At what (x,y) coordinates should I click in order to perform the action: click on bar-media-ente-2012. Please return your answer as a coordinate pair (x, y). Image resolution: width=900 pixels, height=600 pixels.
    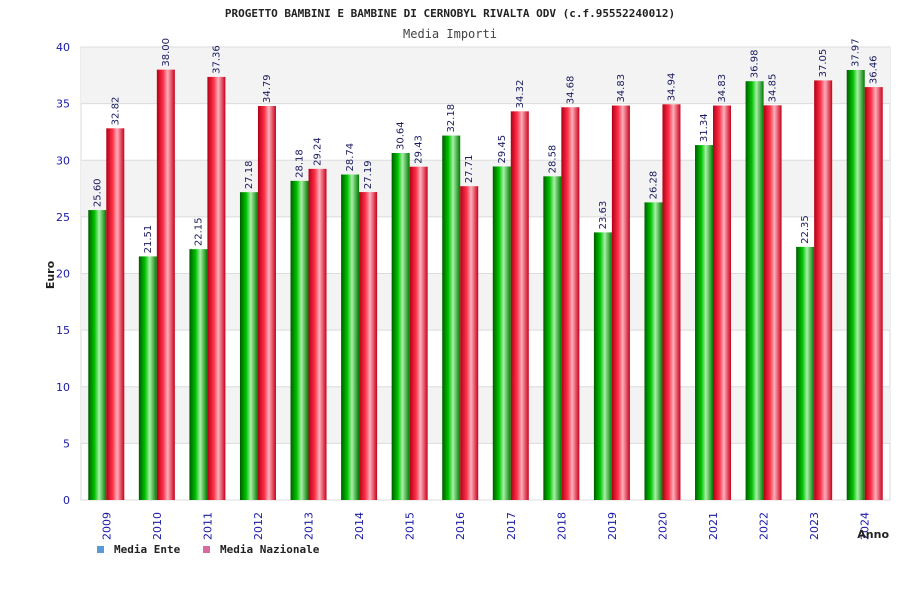
    Looking at the image, I should click on (248, 346).